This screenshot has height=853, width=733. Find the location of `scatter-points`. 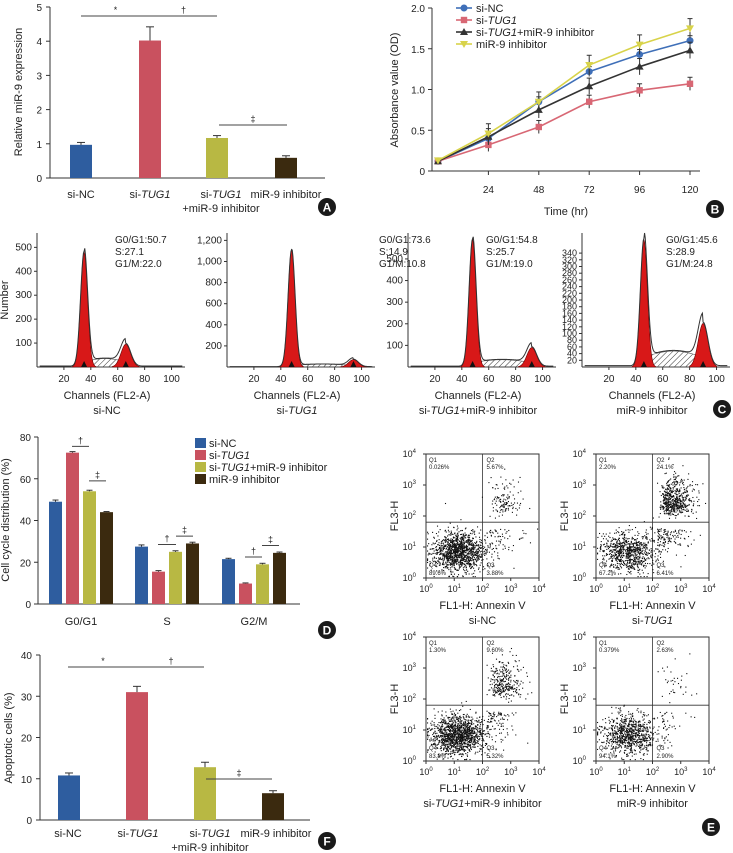

scatter-points is located at coordinates (483, 523).